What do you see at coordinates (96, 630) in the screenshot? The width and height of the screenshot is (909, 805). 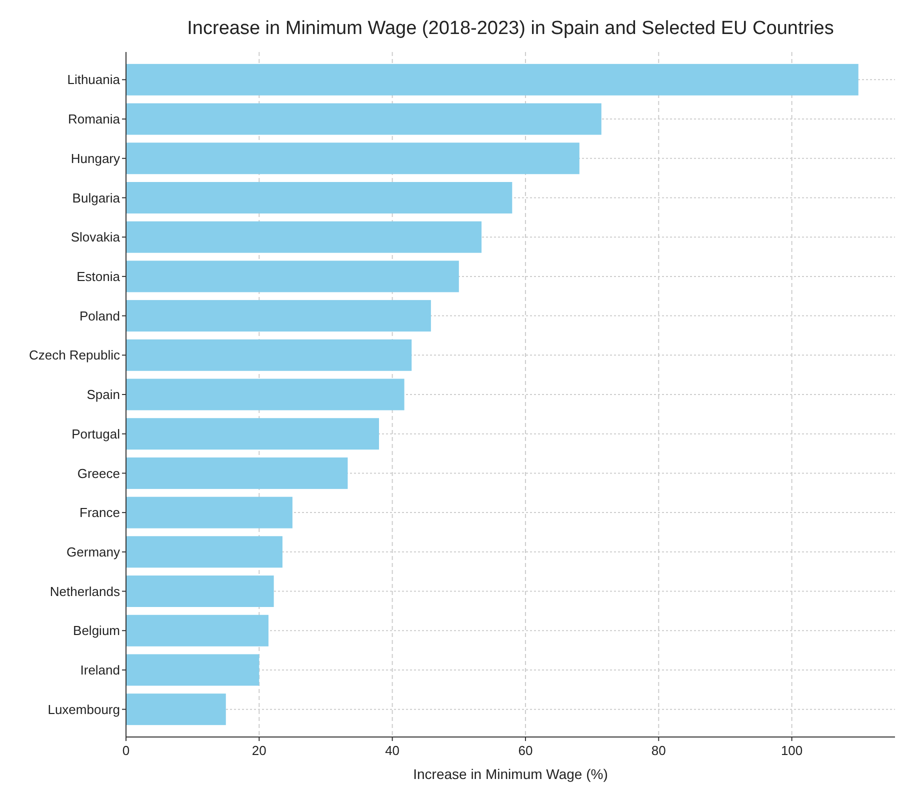 I see `y-tick-label: Belgium` at bounding box center [96, 630].